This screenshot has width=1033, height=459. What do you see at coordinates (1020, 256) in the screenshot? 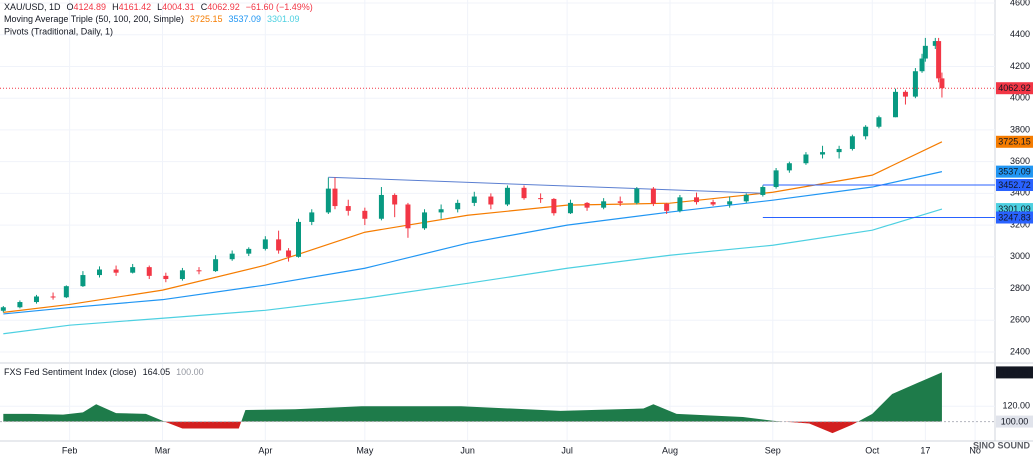
I see `y-tick-label: 3000` at bounding box center [1020, 256].